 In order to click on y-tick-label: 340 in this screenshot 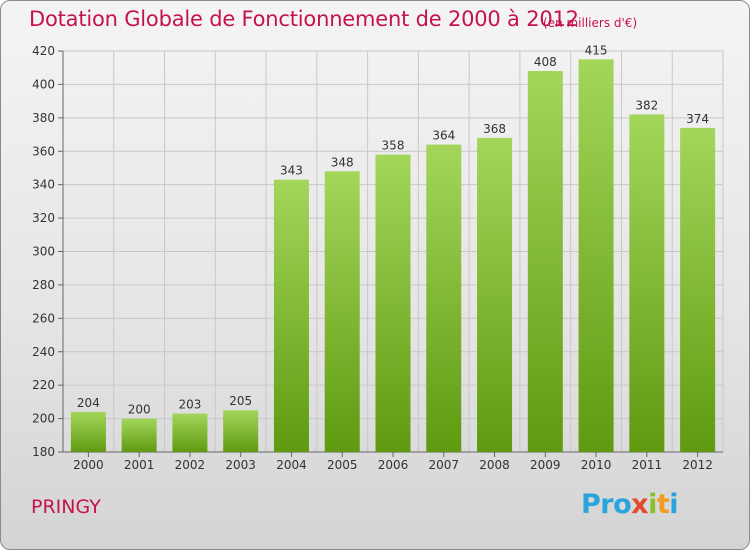, I will do `click(43, 185)`.